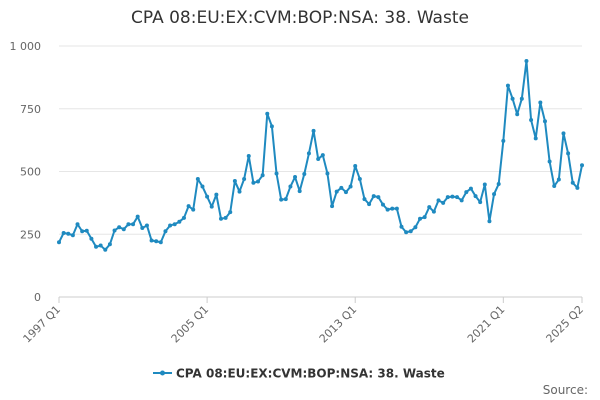 The height and width of the screenshot is (400, 600). I want to click on legend: CPA 08:EU:EX:CVM:BOP:NSA: 38. Waste, so click(299, 374).